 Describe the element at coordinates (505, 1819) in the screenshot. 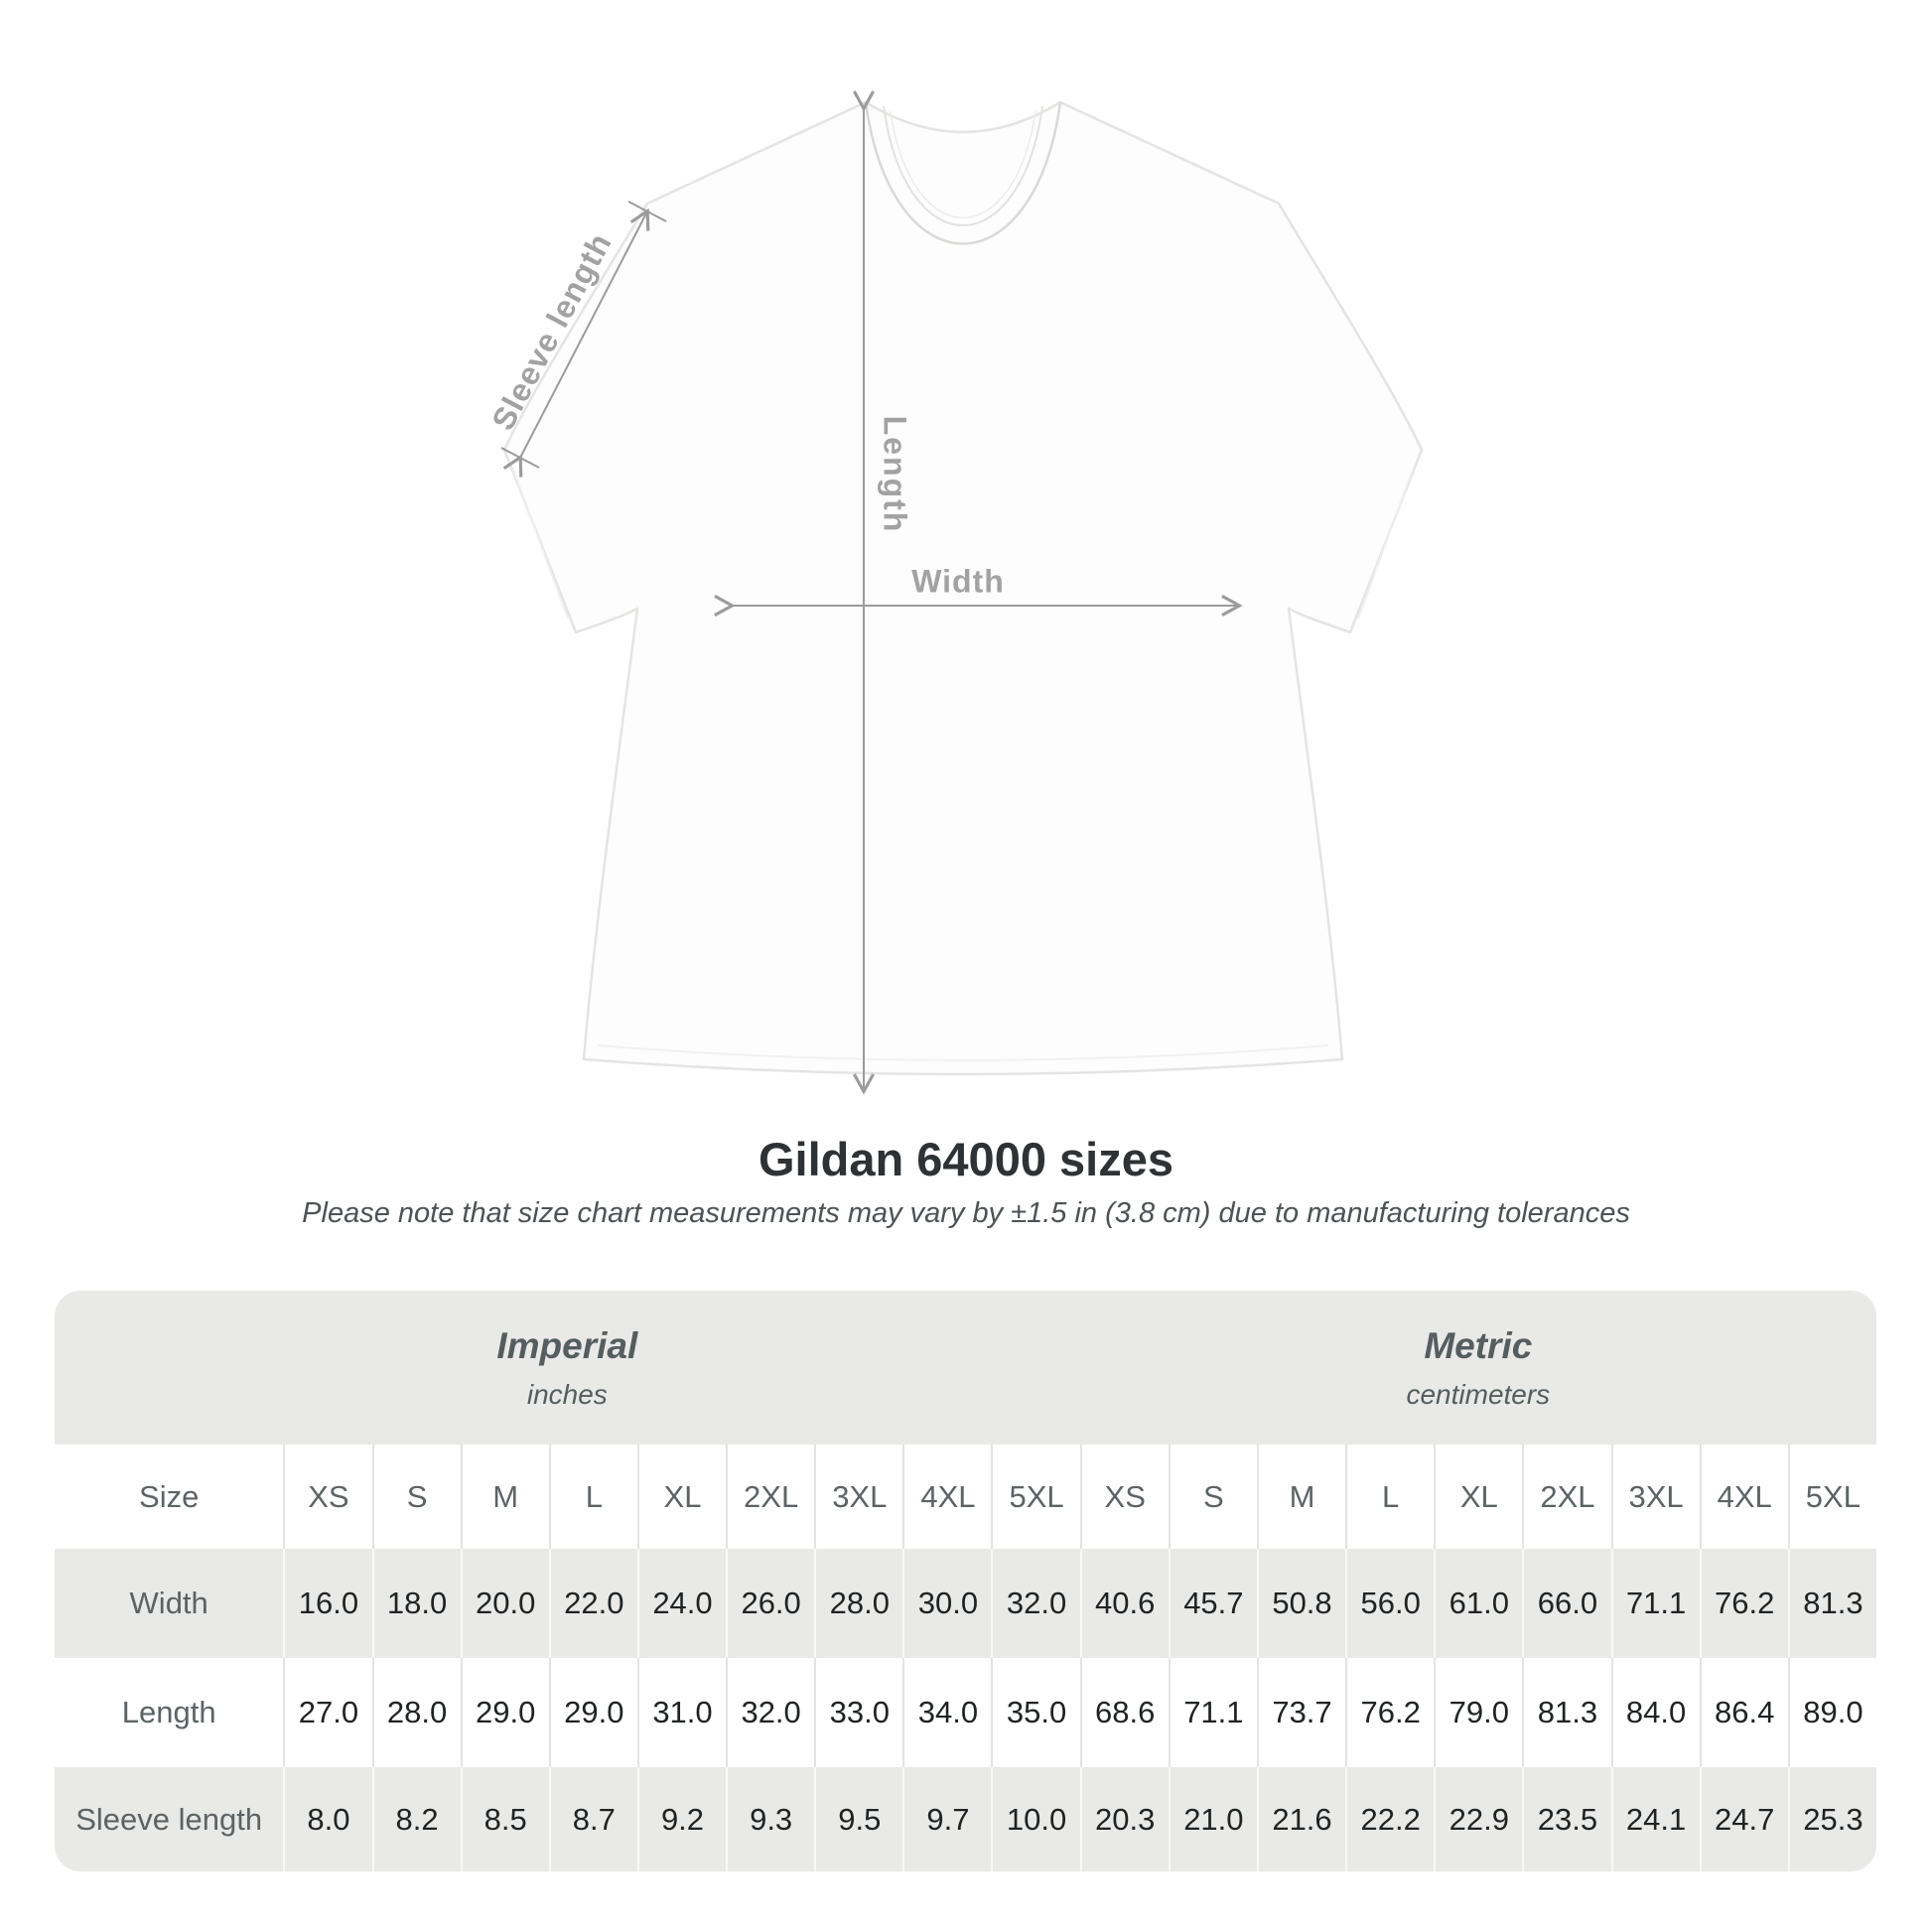

I see `table-cell: 8.5` at that location.